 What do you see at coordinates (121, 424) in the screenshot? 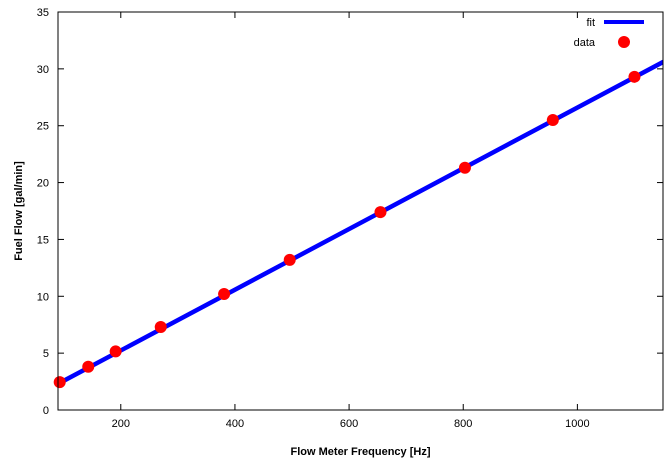
I see `x-tick-label: 200` at bounding box center [121, 424].